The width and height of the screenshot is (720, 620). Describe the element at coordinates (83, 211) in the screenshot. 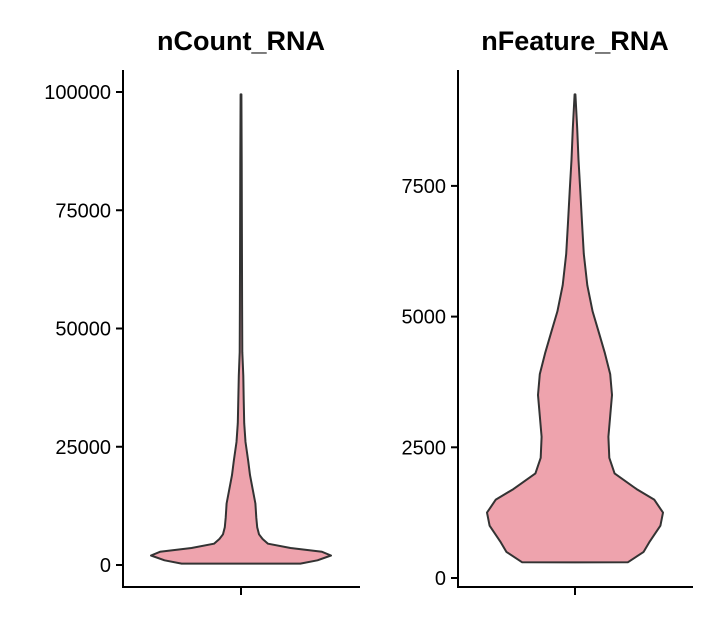

I see `y-tick-label: 75000` at that location.